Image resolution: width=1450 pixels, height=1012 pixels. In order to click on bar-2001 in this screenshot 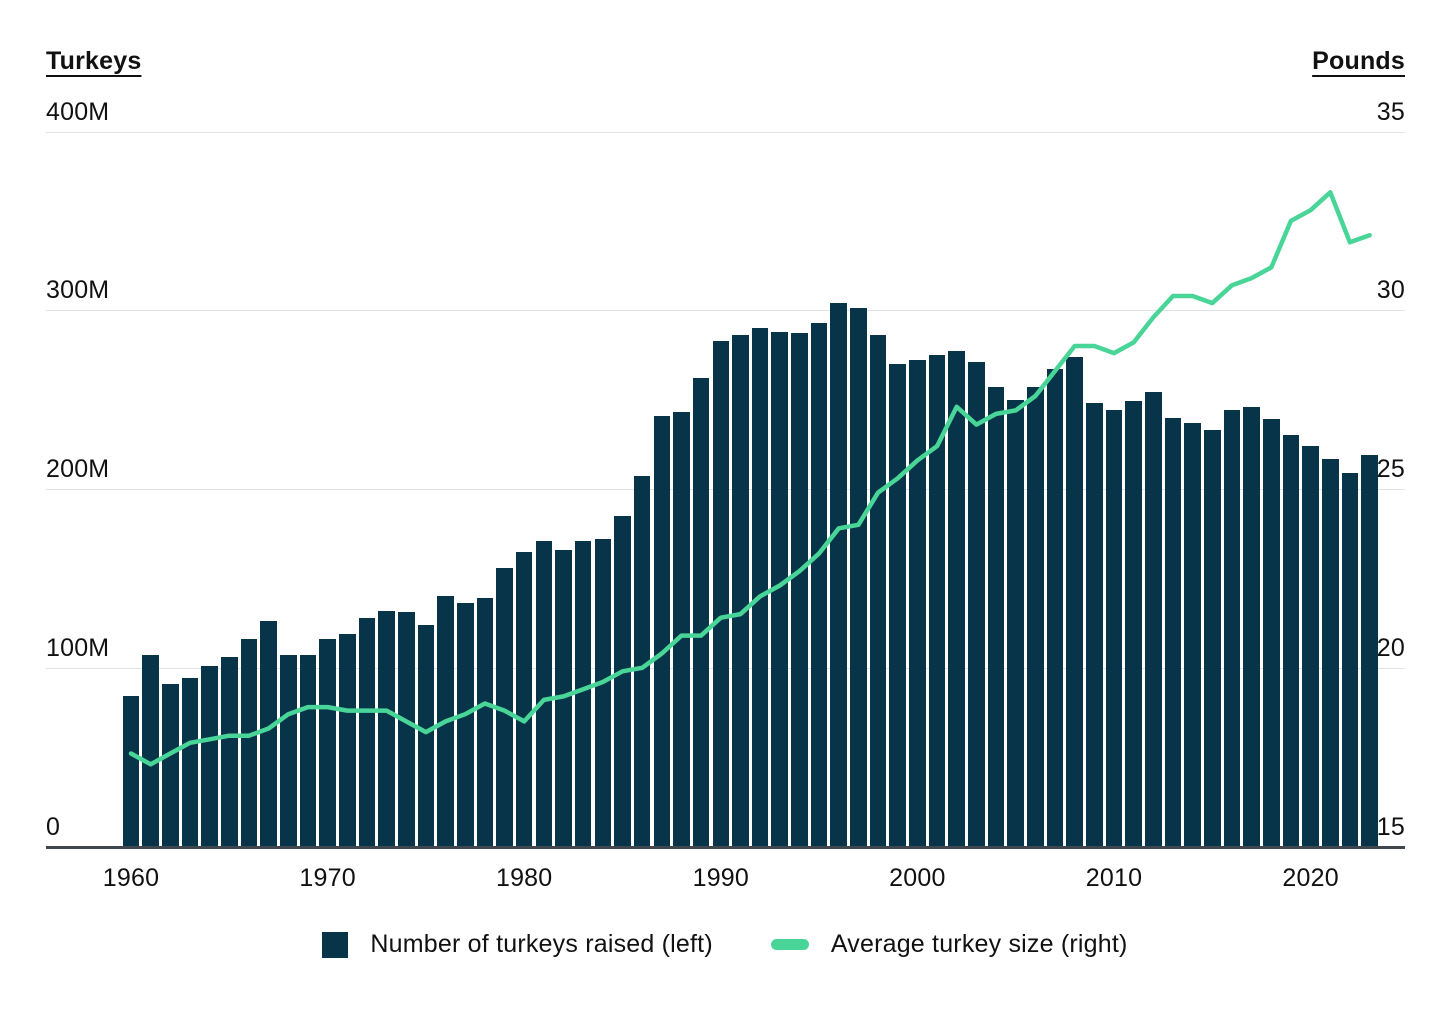, I will do `click(937, 600)`.